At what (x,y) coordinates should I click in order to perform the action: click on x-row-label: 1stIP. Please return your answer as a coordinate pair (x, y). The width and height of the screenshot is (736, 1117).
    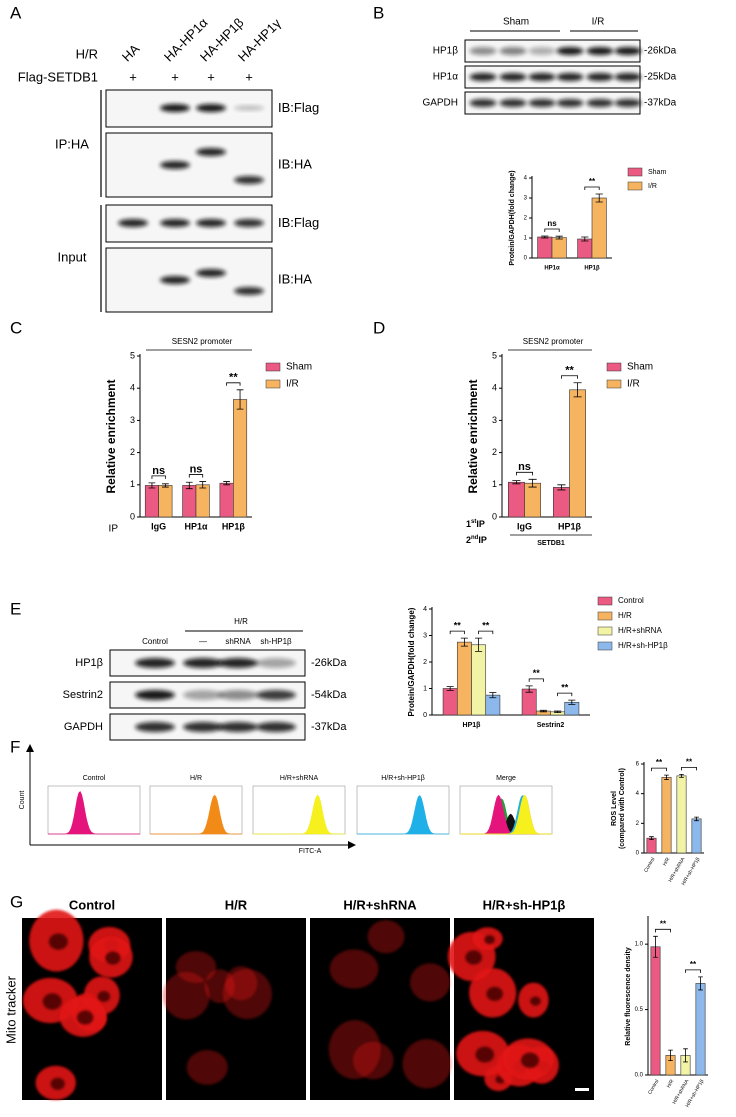
    Looking at the image, I should click on (475, 524).